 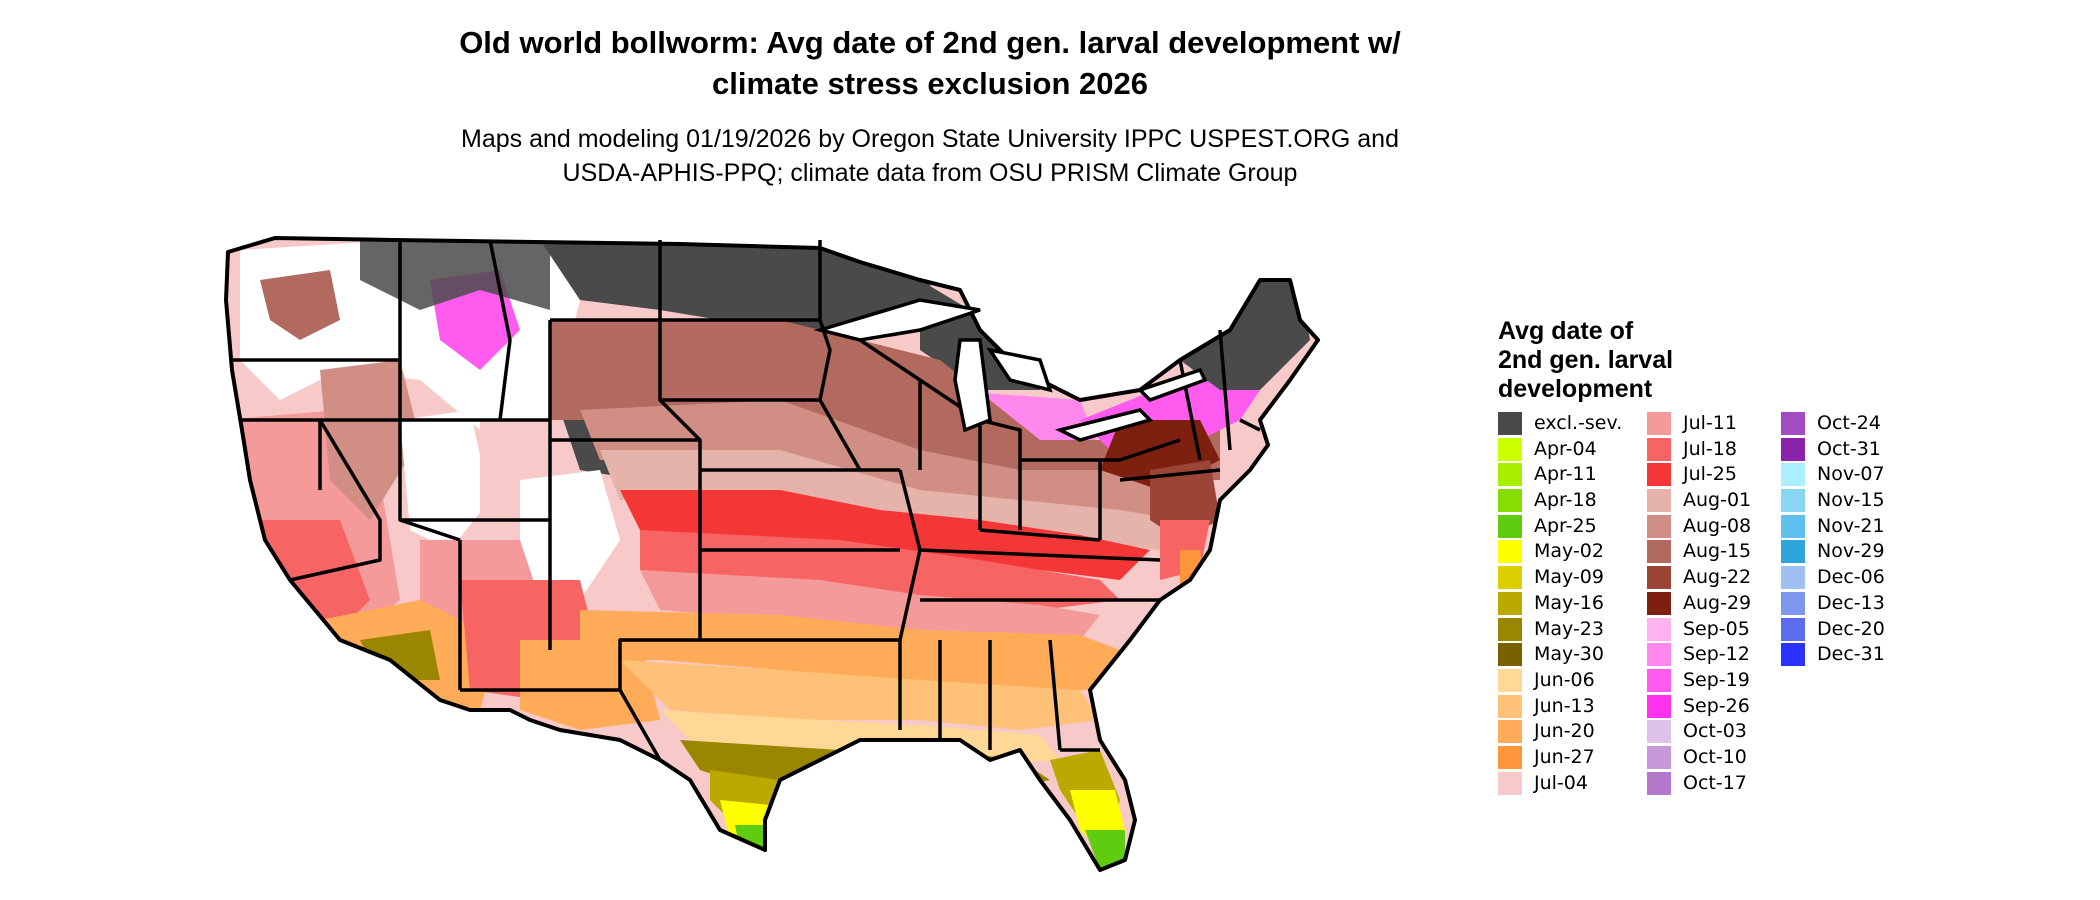 I want to click on legend-label: May-02, so click(x=1569, y=551).